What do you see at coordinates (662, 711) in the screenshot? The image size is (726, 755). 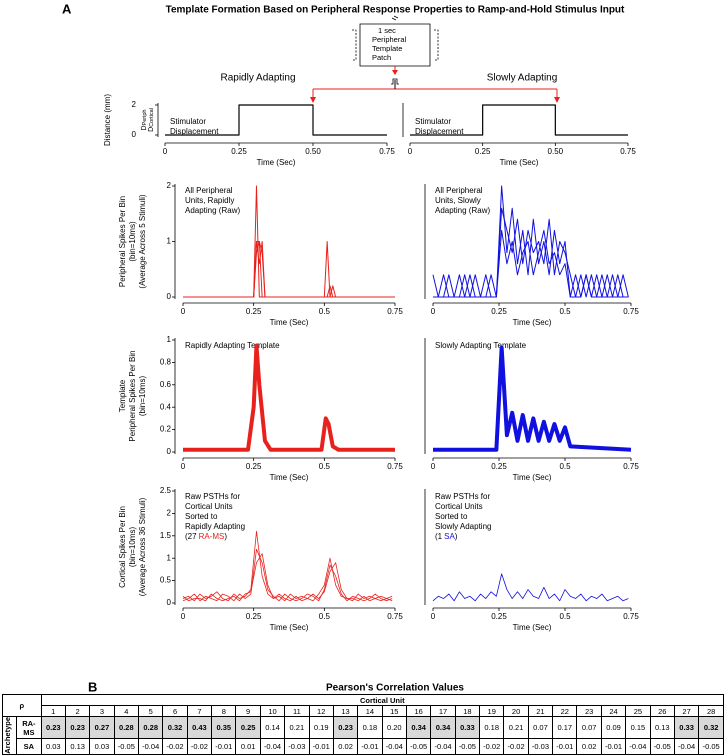 I see `column-label: 26` at bounding box center [662, 711].